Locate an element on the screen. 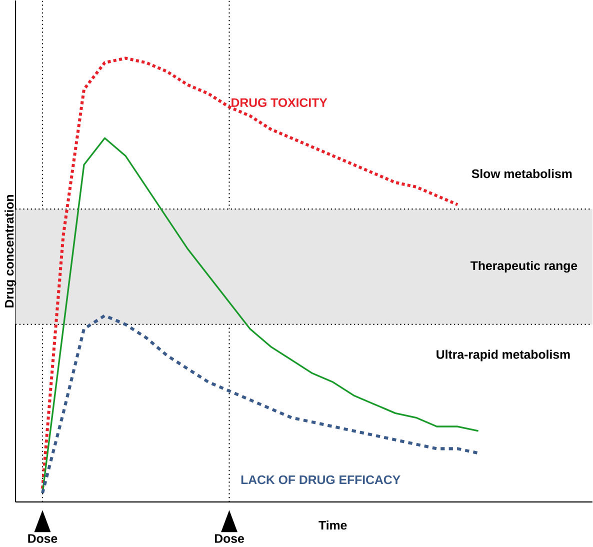 This screenshot has height=547, width=593. band-label: Therapeutic range is located at coordinates (524, 266).